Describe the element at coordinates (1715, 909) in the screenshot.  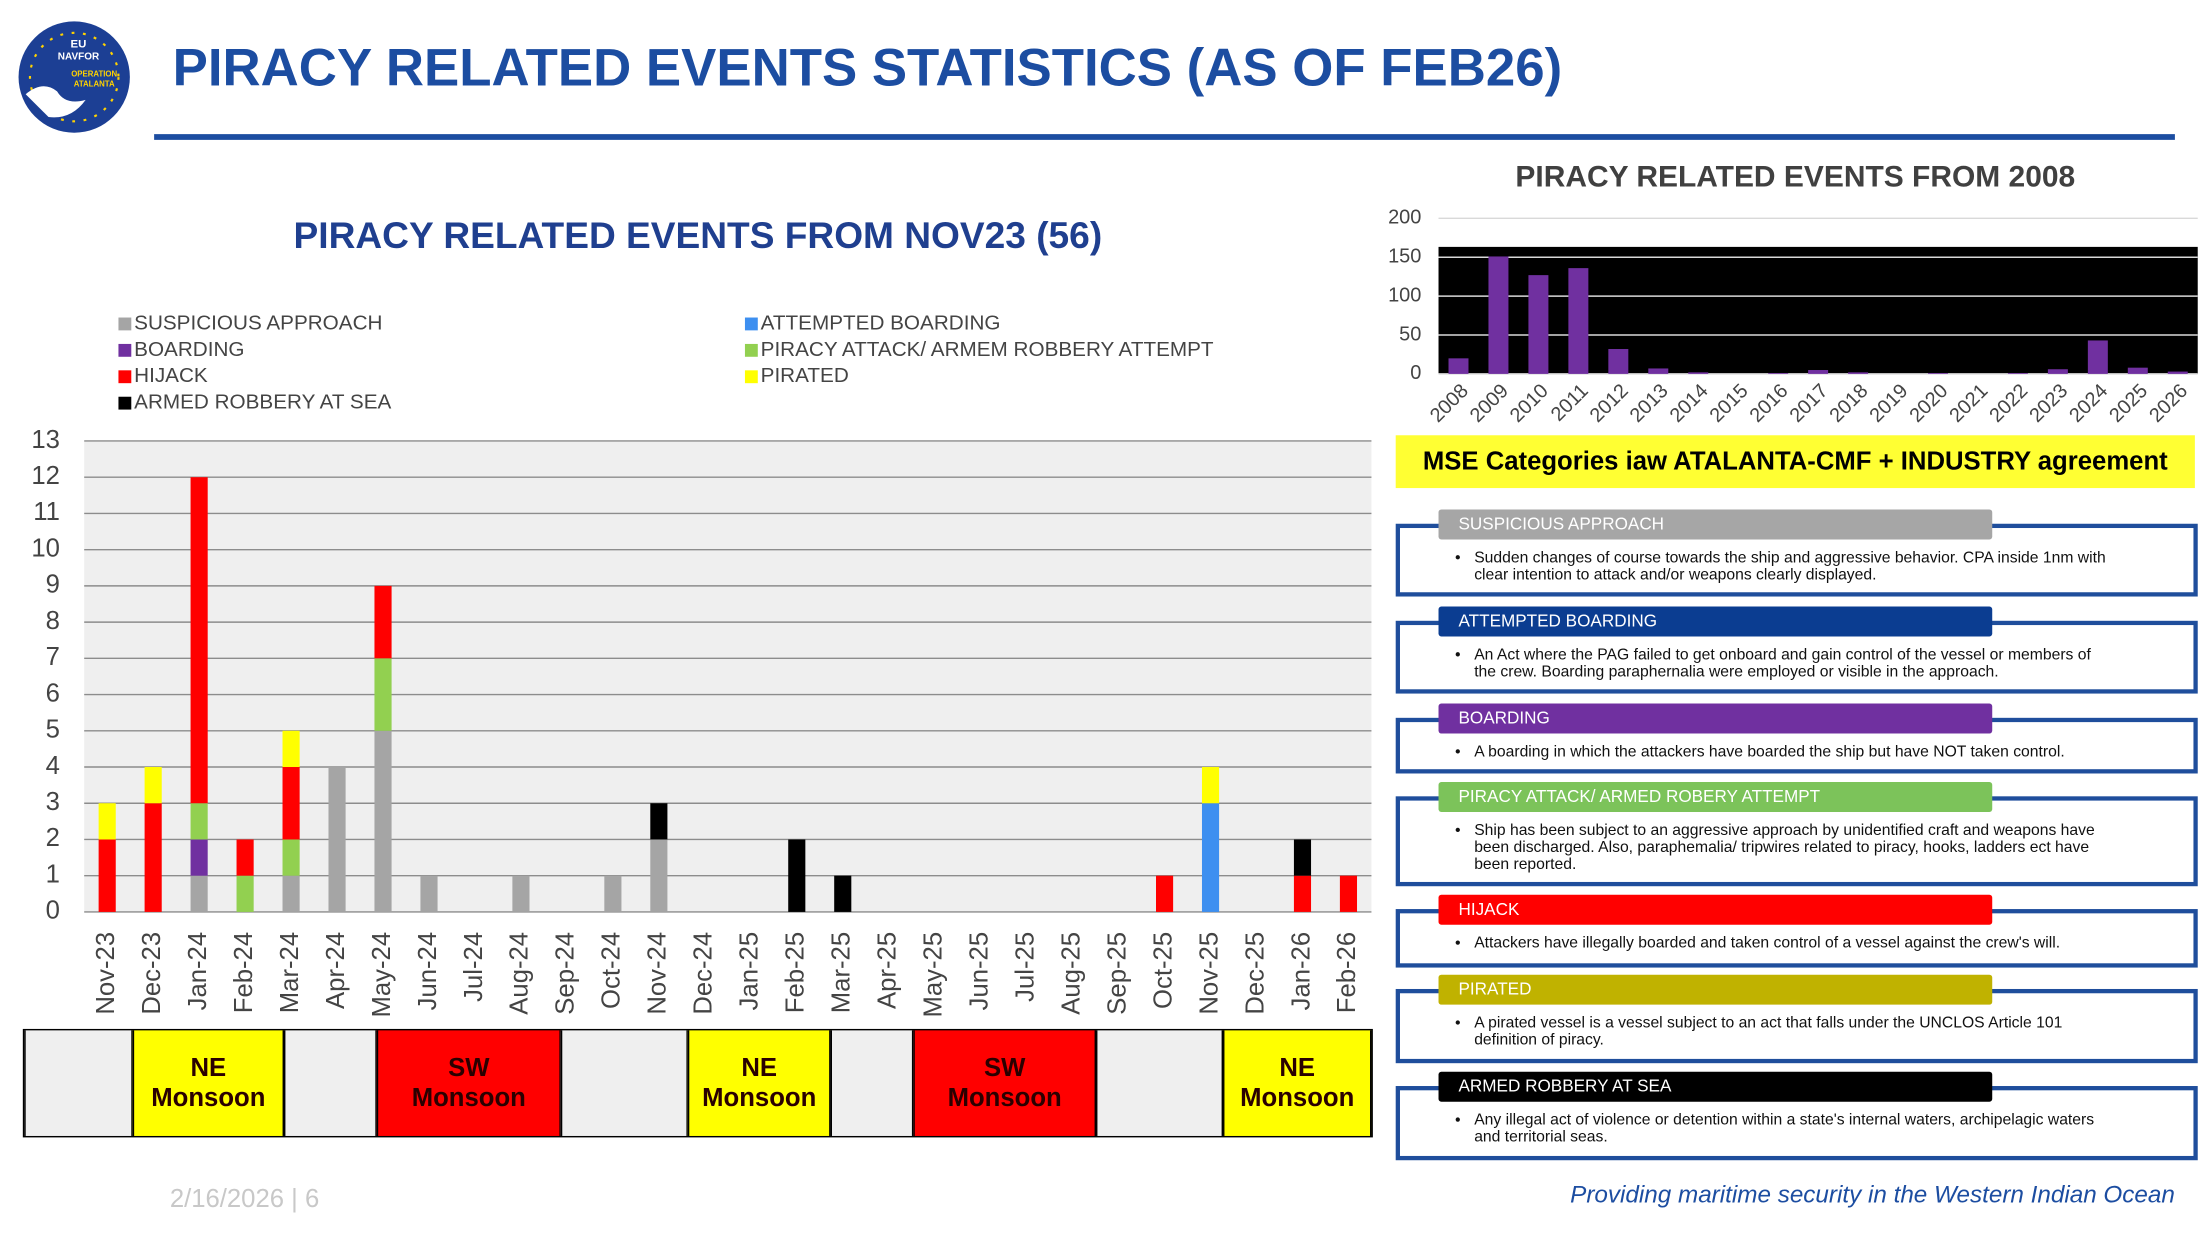
I see `definition-header: HIJACK` at that location.